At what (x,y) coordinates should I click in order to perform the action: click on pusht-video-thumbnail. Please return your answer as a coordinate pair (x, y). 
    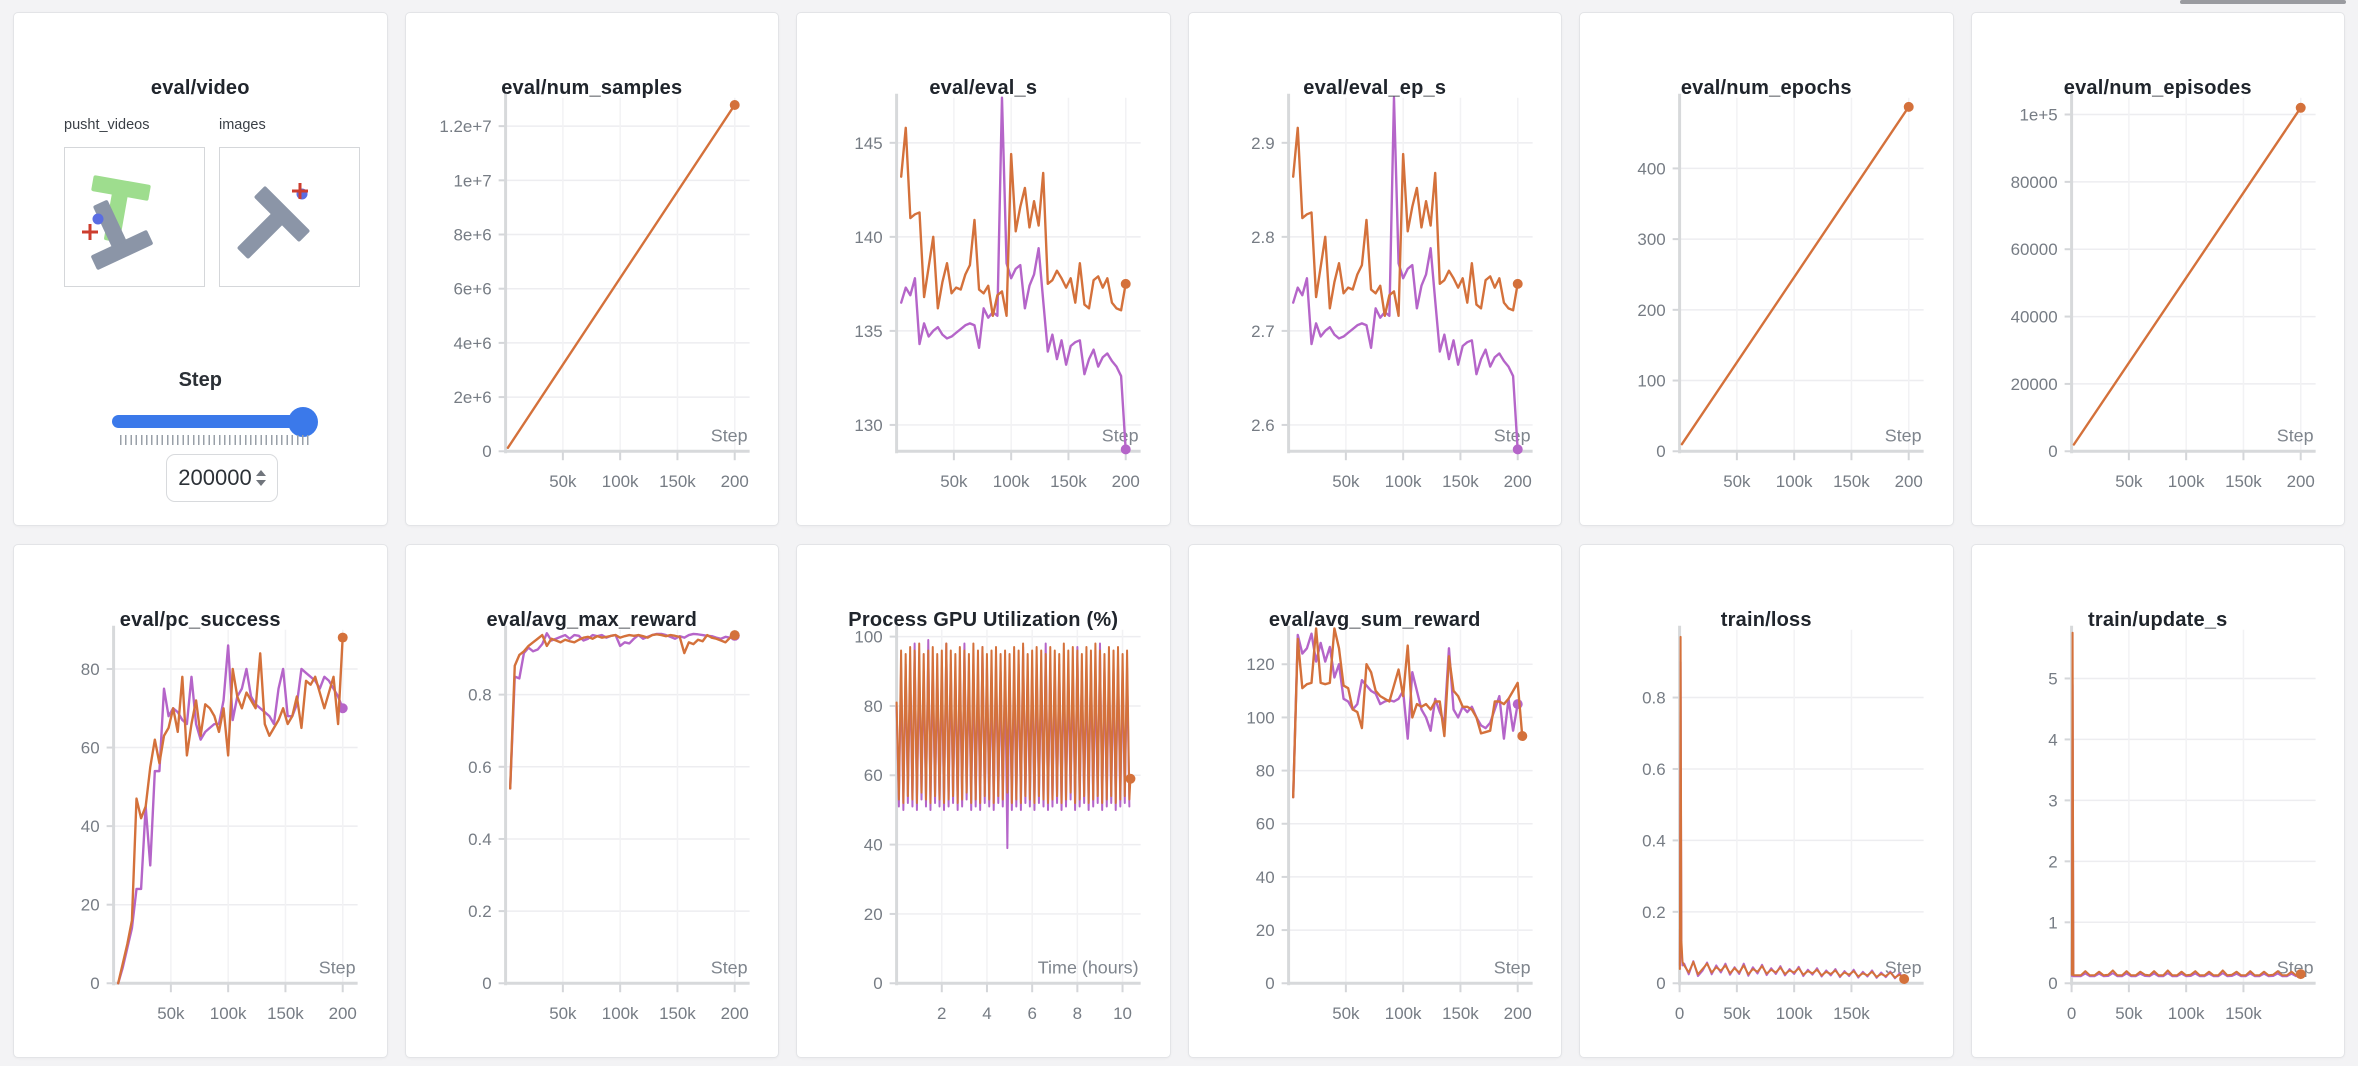
    Looking at the image, I should click on (134, 217).